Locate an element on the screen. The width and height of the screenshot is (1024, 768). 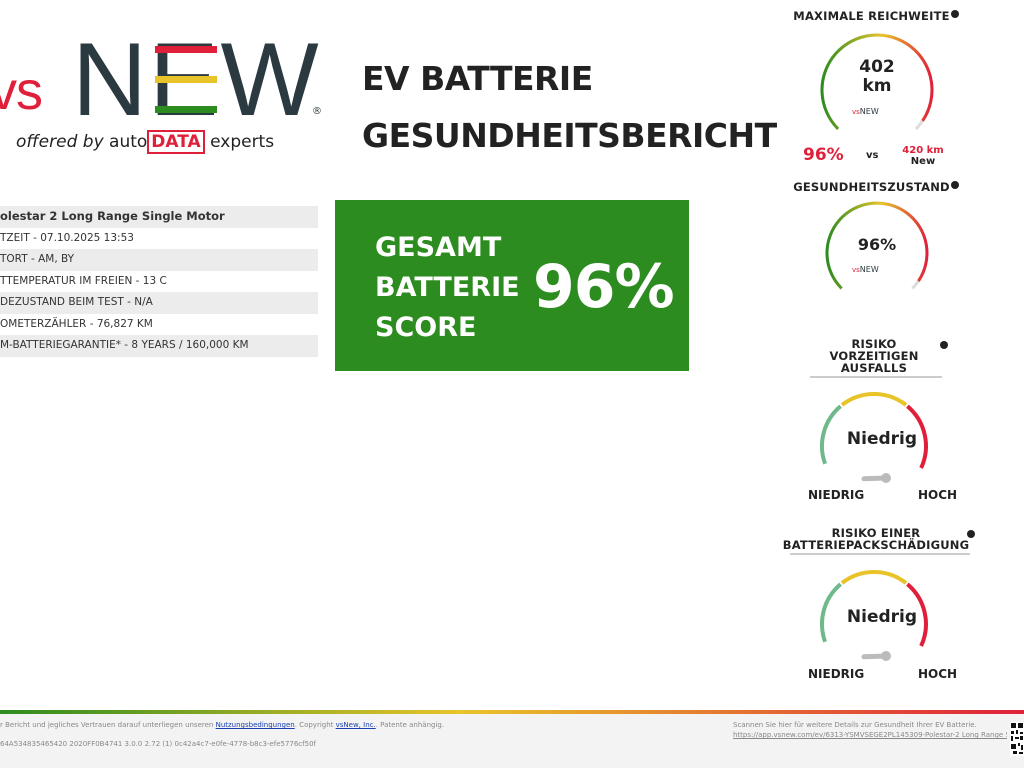
overall-score-box: GESAMT BATTERIE SCORE 96% is located at coordinates (512, 285).